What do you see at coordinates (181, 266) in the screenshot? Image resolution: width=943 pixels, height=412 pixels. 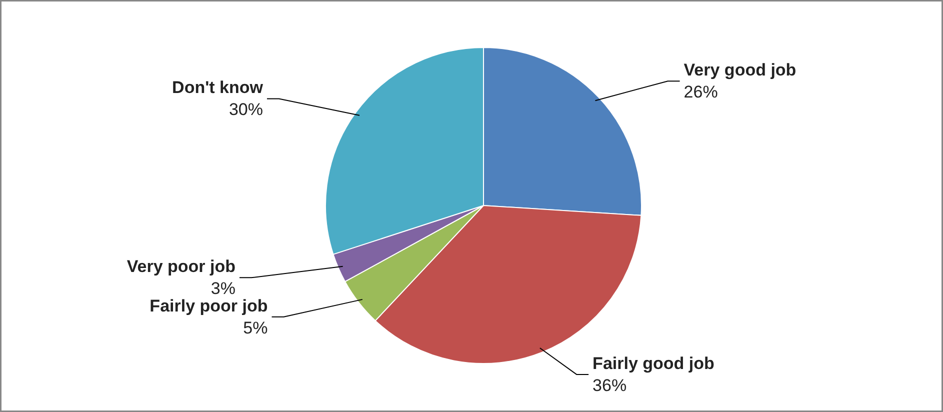 I see `slice-label: Very poor job` at bounding box center [181, 266].